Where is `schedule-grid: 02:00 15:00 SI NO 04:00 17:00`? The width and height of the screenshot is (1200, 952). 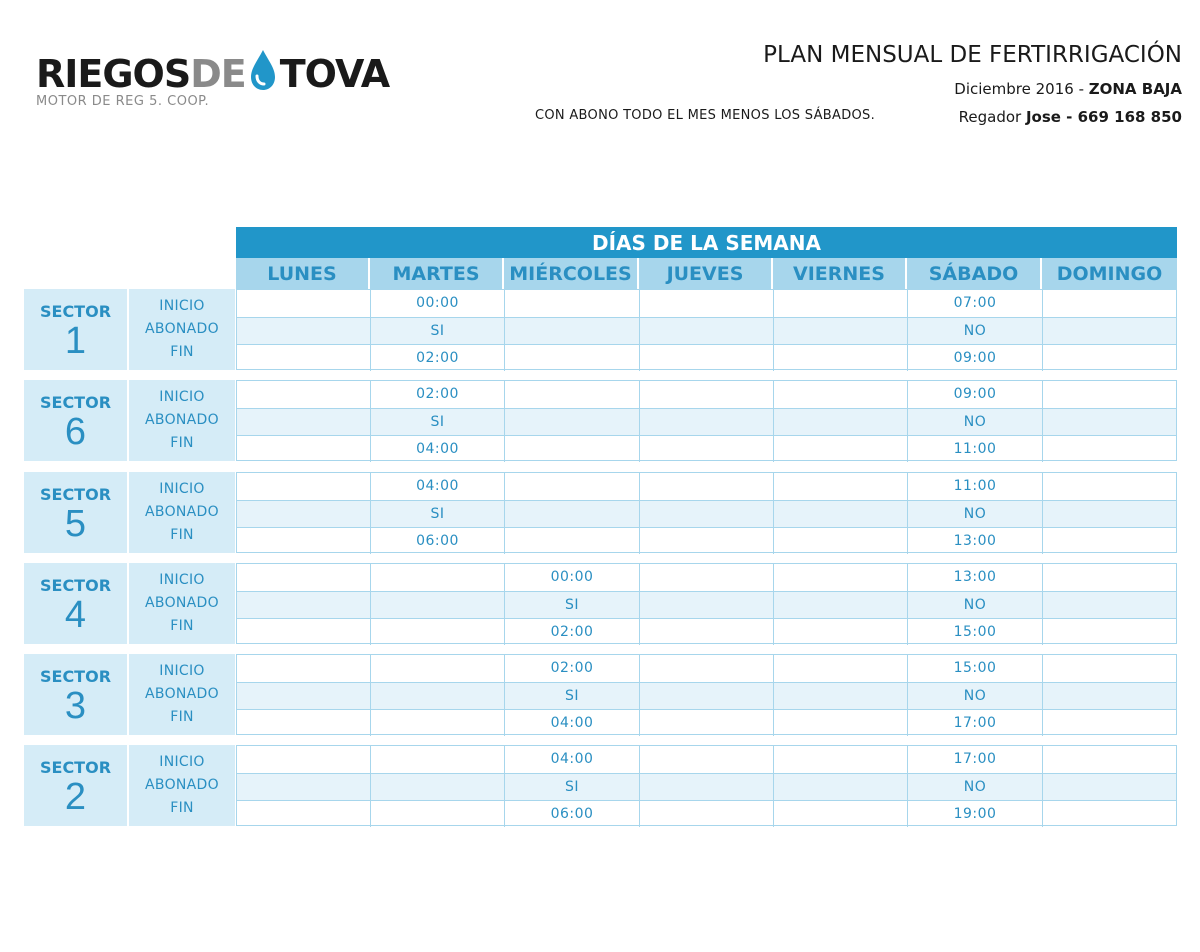 schedule-grid: 02:00 15:00 SI NO 04:00 17:00 is located at coordinates (706, 695).